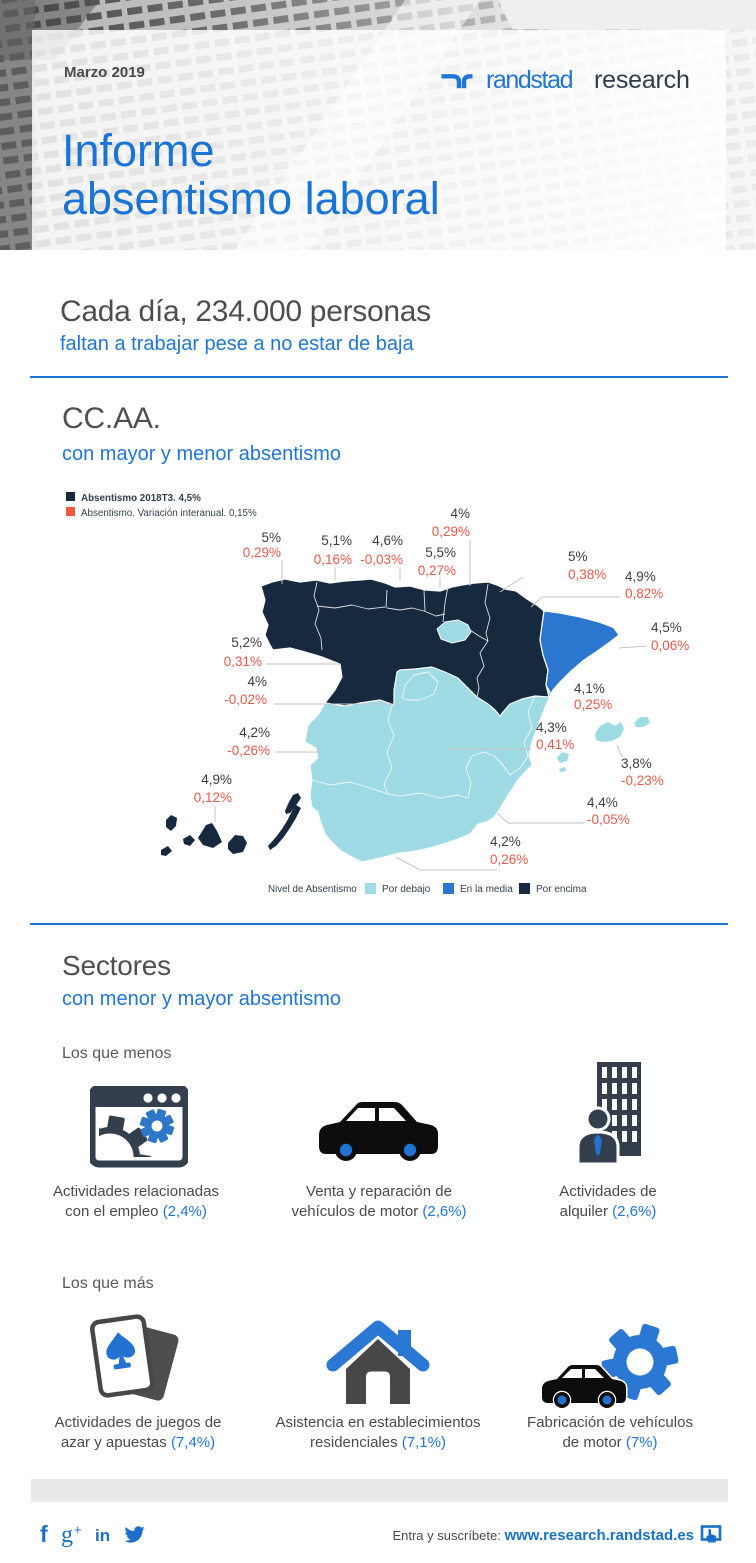 The height and width of the screenshot is (1563, 756). Describe the element at coordinates (312, 889) in the screenshot. I see `svg-text: Nivel de Absentismo` at that location.